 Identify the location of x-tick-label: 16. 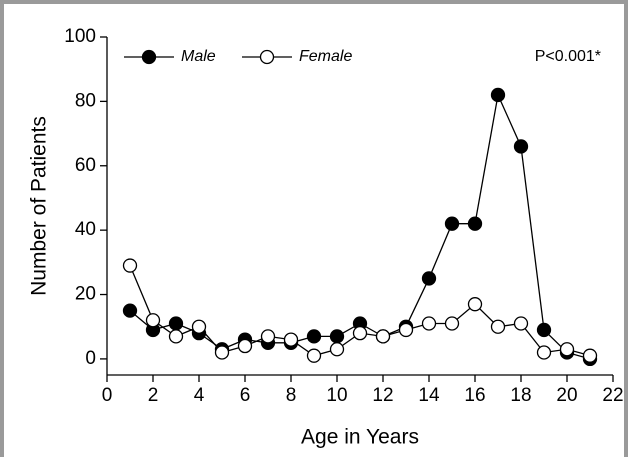
(474, 395).